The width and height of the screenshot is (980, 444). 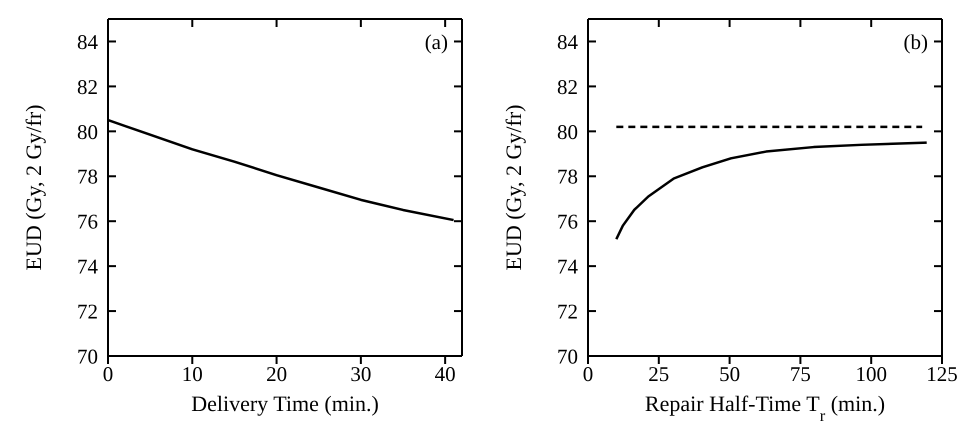 I want to click on annotation: (a), so click(x=436, y=42).